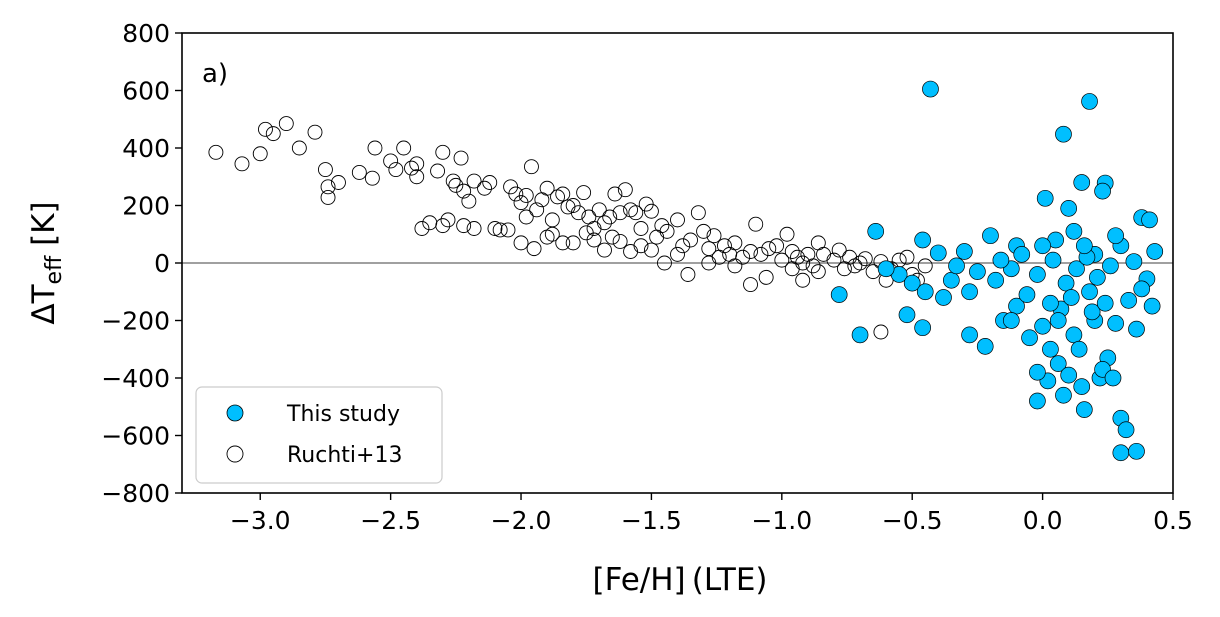 This screenshot has width=1220, height=617. I want to click on y-axis-label-main: ΔT, so click(44, 303).